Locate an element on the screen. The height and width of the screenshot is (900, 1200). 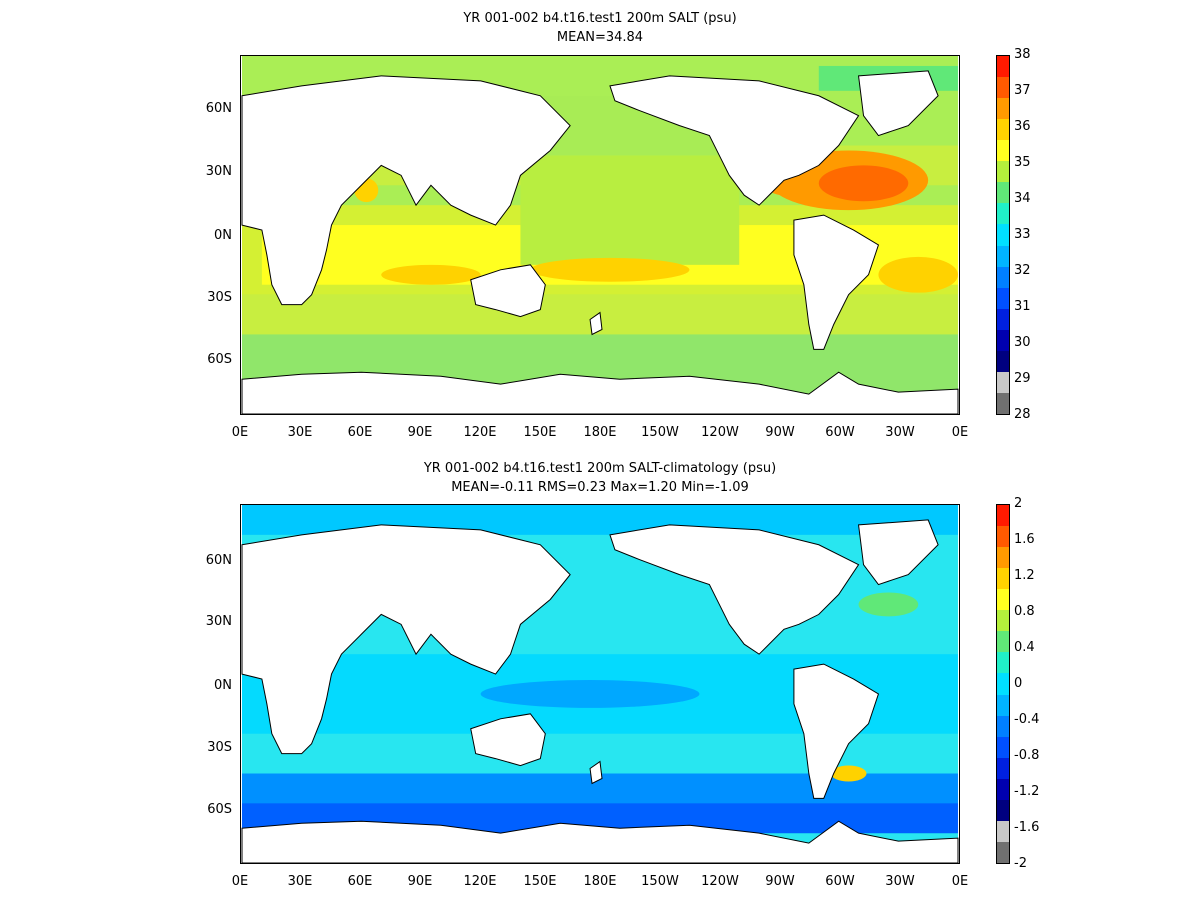
lat-tick-30s: 30S is located at coordinates (219, 297).